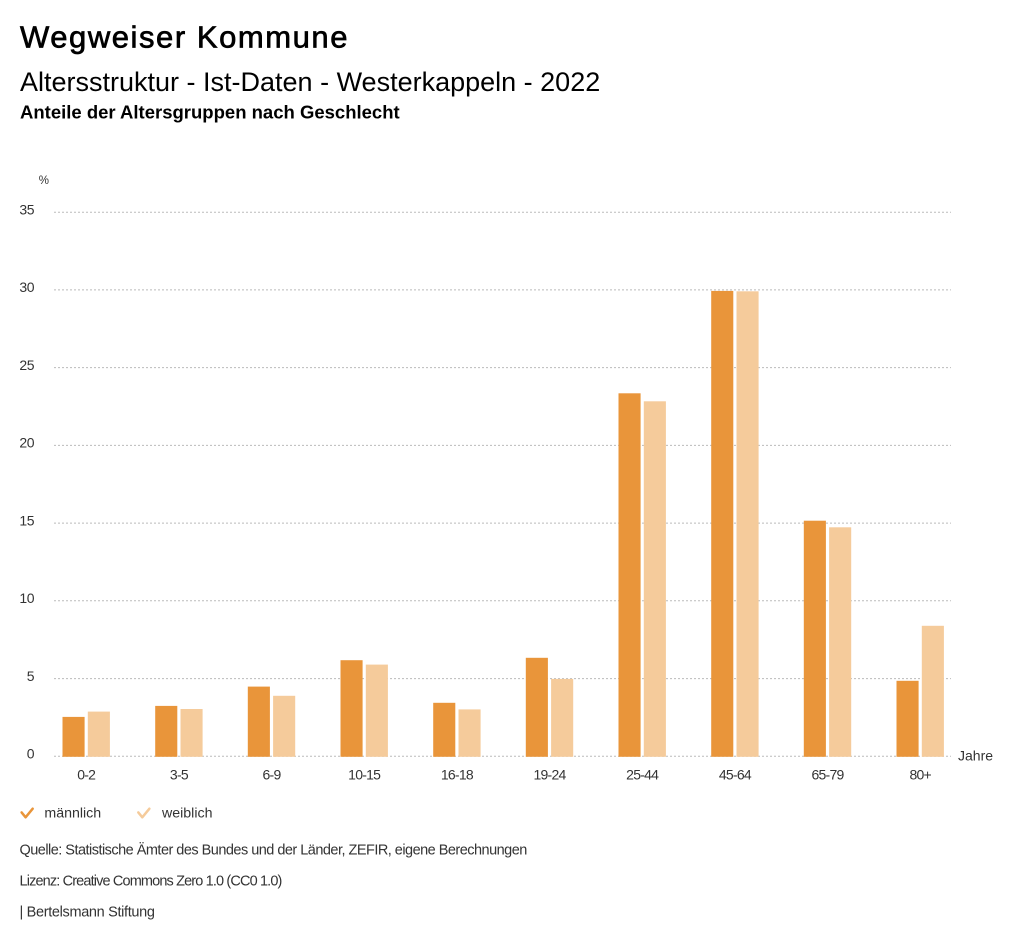 This screenshot has height=946, width=1024. What do you see at coordinates (827, 775) in the screenshot?
I see `svg-text: 65-79` at bounding box center [827, 775].